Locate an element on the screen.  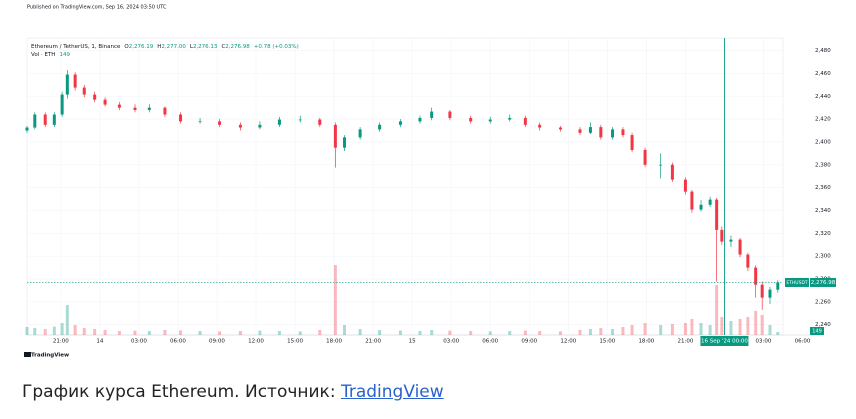
ohlc-key: O is located at coordinates (126, 47).